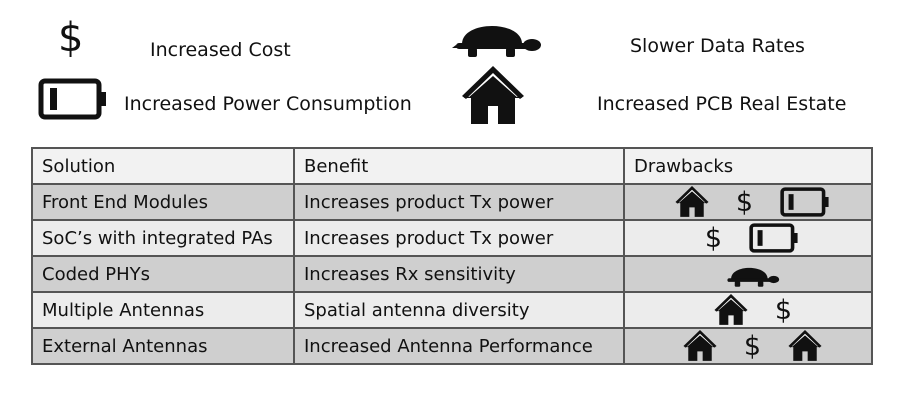 The width and height of the screenshot is (900, 415). Describe the element at coordinates (722, 104) in the screenshot. I see `legend-label-pcb: Increased PCB Real Estate` at that location.